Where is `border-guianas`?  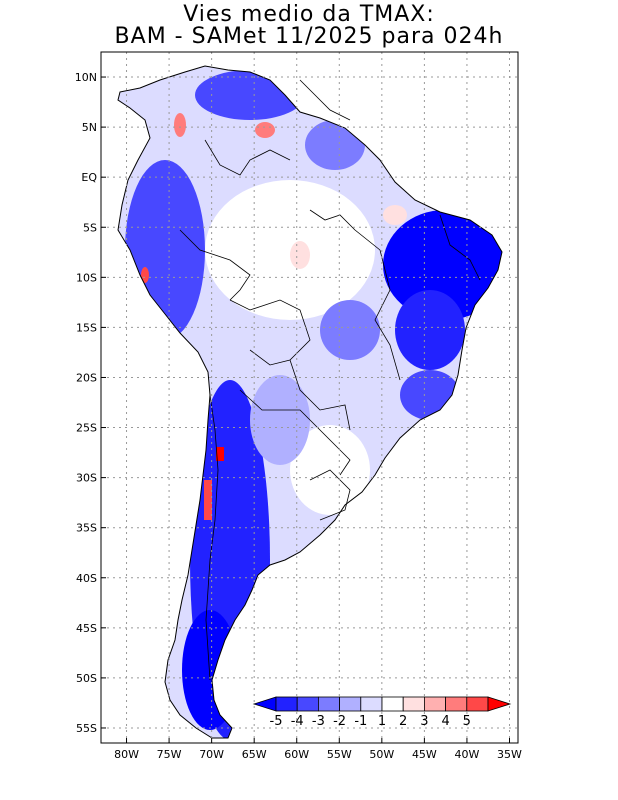 border-guianas is located at coordinates (325, 100).